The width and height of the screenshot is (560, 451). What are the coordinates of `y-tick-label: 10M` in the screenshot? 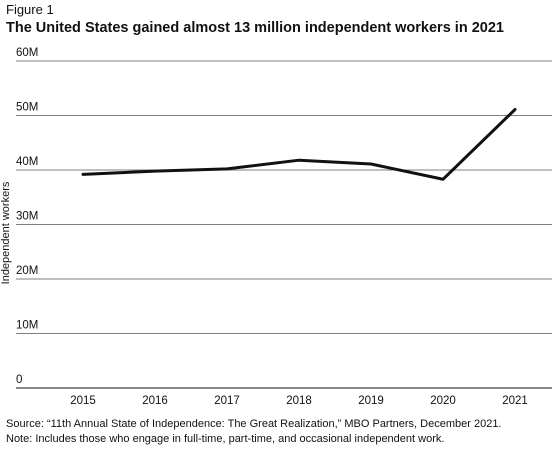 It's located at (27, 326).